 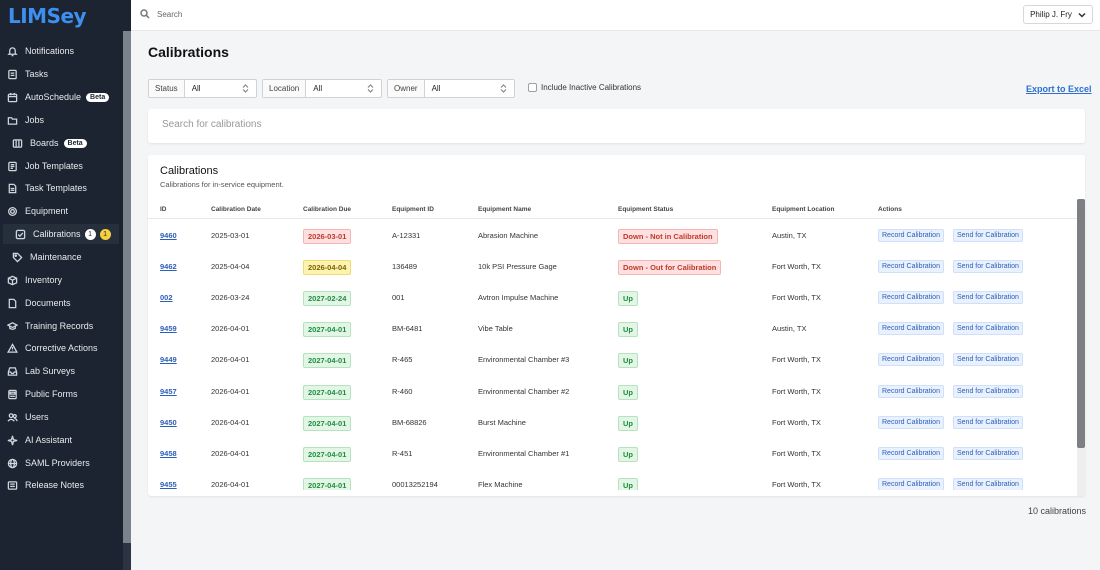 What do you see at coordinates (12, 74) in the screenshot?
I see `checklist-icon` at bounding box center [12, 74].